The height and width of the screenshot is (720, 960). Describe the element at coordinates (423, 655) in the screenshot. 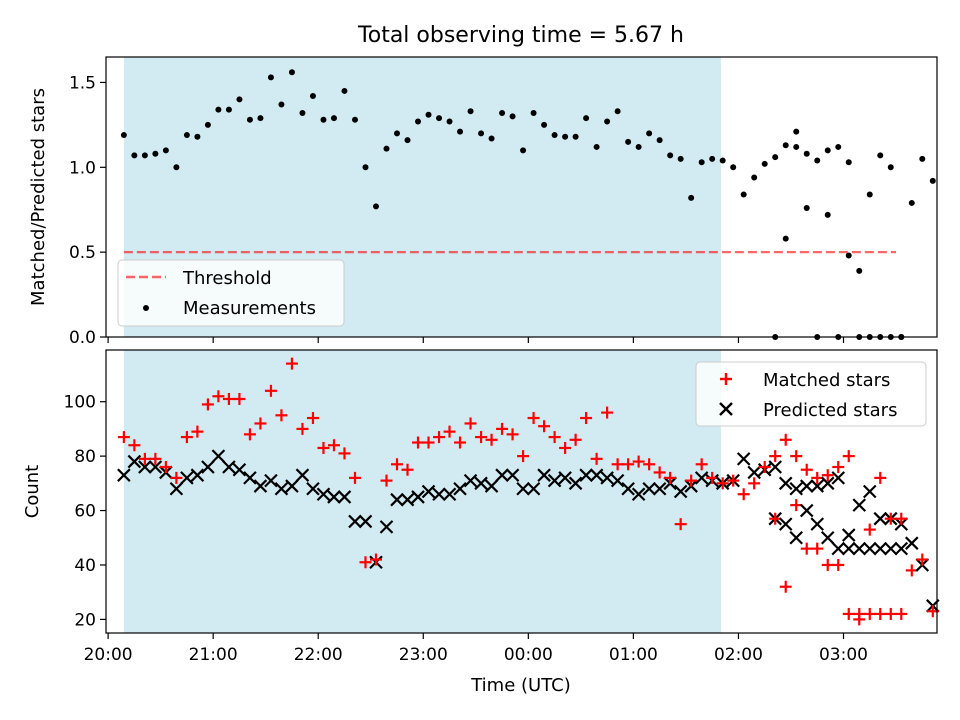

I see `x-tick-label: 23:00` at that location.